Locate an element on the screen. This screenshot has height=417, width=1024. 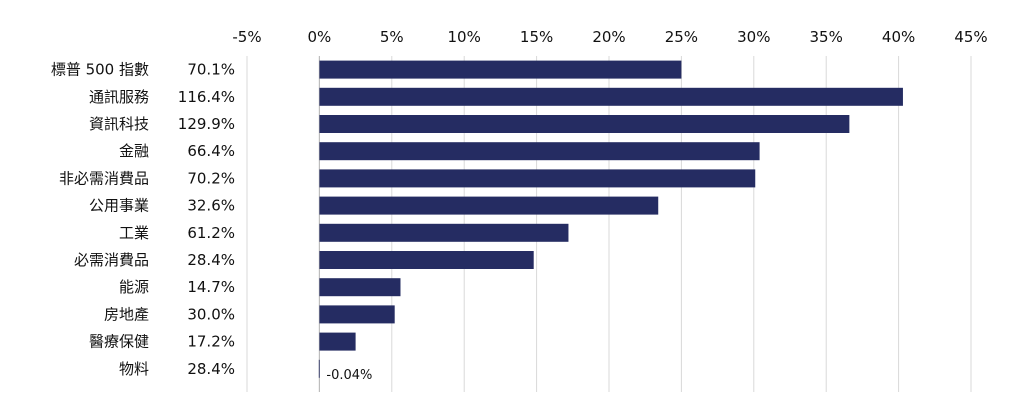
category-label: 物料 is located at coordinates (134, 369).